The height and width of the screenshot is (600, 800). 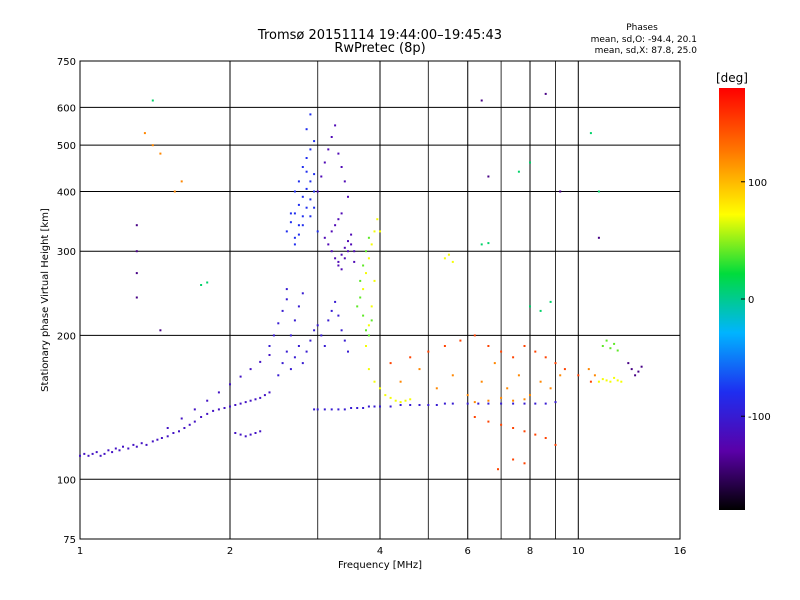 What do you see at coordinates (382, 551) in the screenshot?
I see `x-tick-labels: 1 2 4 6 8 10 16` at bounding box center [382, 551].